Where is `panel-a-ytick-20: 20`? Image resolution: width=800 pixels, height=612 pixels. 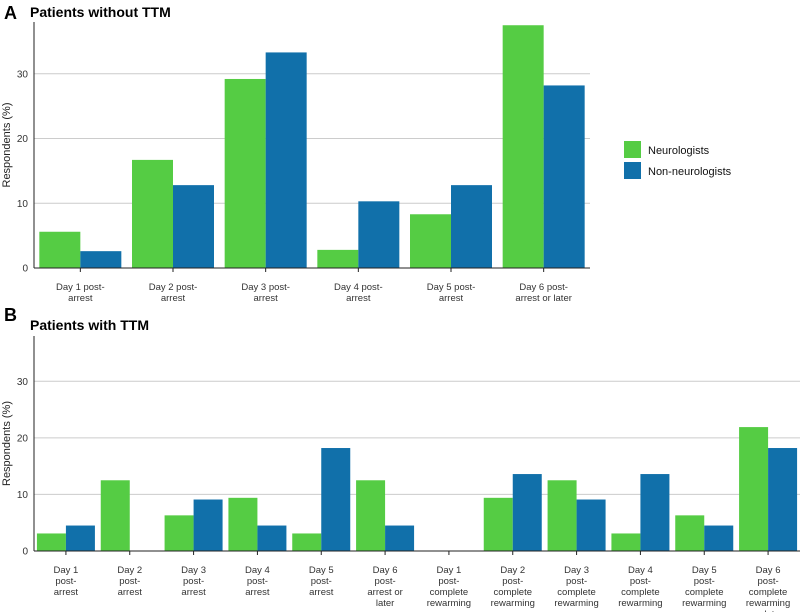
panel-a-ytick-20: 20 is located at coordinates (23, 139).